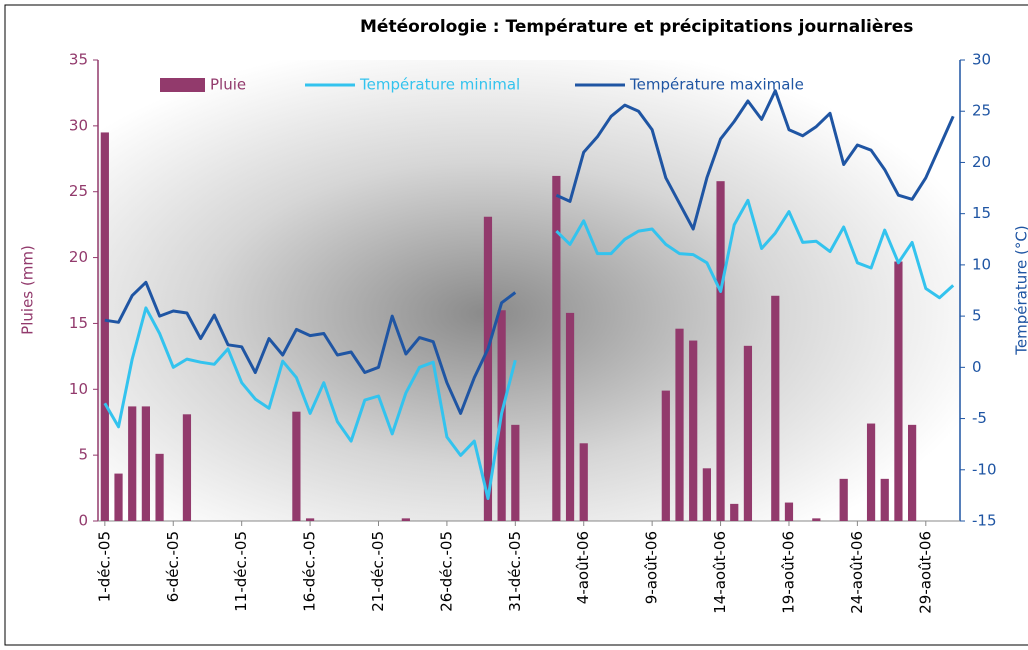 This screenshot has width=1028, height=650. What do you see at coordinates (977, 316) in the screenshot?
I see `y2-tick-label: 5` at bounding box center [977, 316].